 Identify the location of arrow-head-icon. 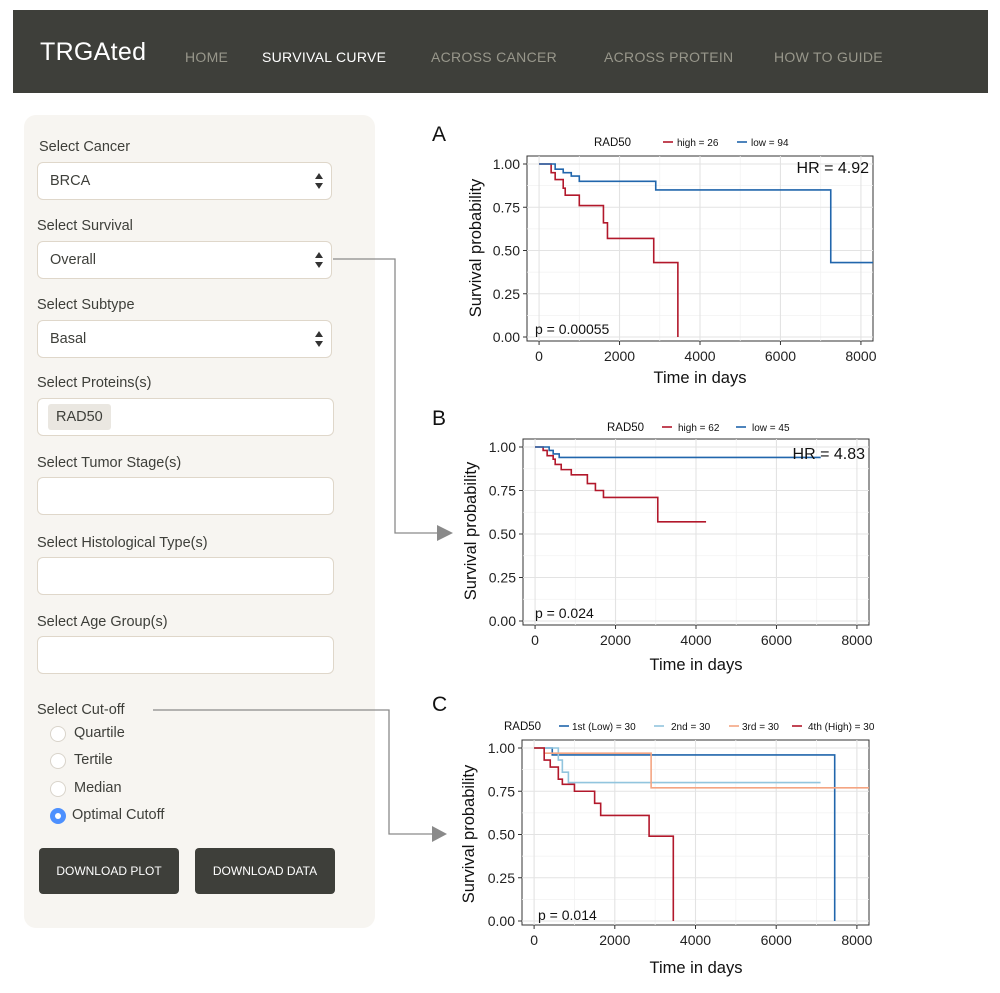
(439, 834).